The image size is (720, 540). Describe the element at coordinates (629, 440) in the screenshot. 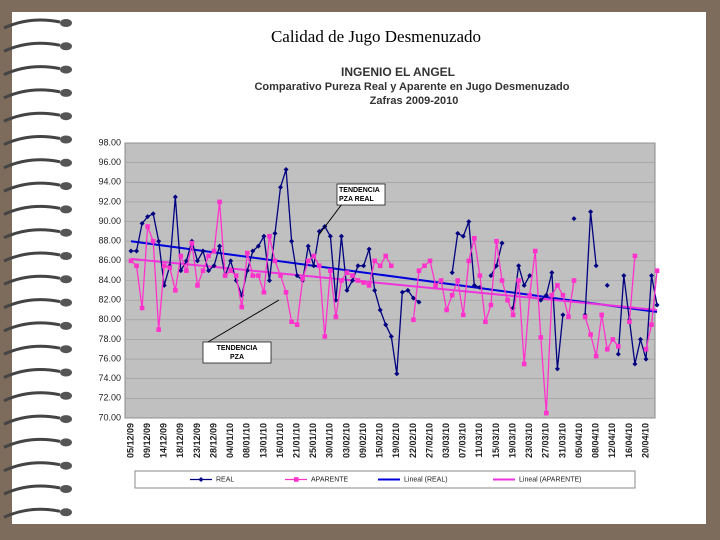

I see `x-tick-label: 16/04/10` at that location.